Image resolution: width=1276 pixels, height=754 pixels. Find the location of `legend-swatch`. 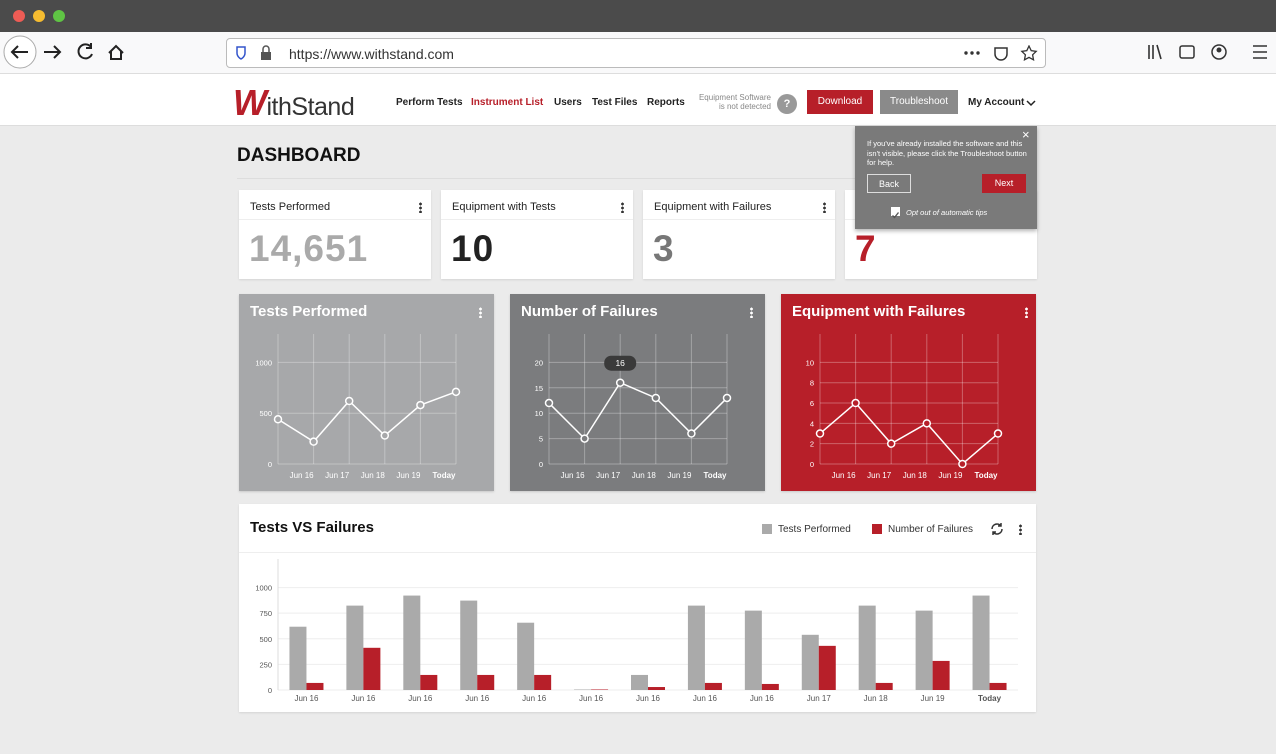

legend-swatch is located at coordinates (877, 529).